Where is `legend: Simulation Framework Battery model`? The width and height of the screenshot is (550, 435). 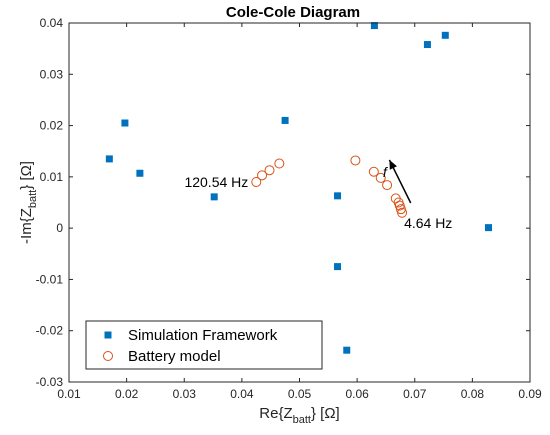 legend: Simulation Framework Battery model is located at coordinates (204, 345).